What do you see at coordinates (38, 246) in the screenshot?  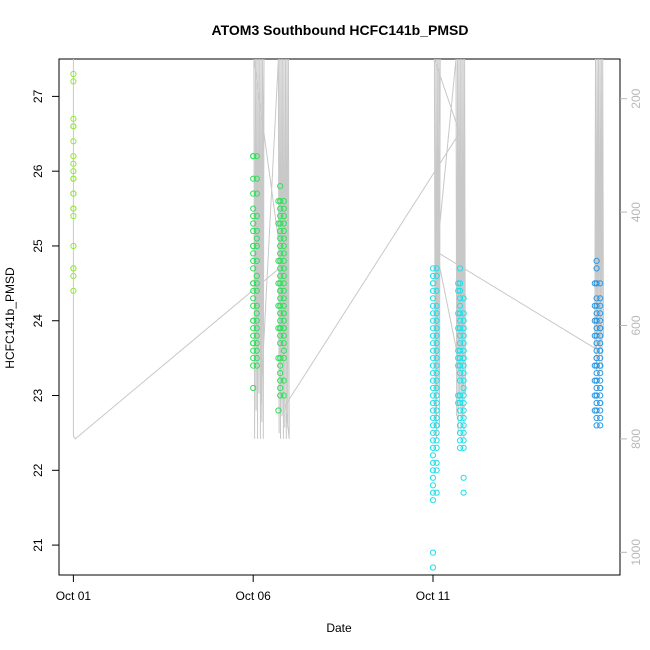 I see `y-tick-label: 25` at bounding box center [38, 246].